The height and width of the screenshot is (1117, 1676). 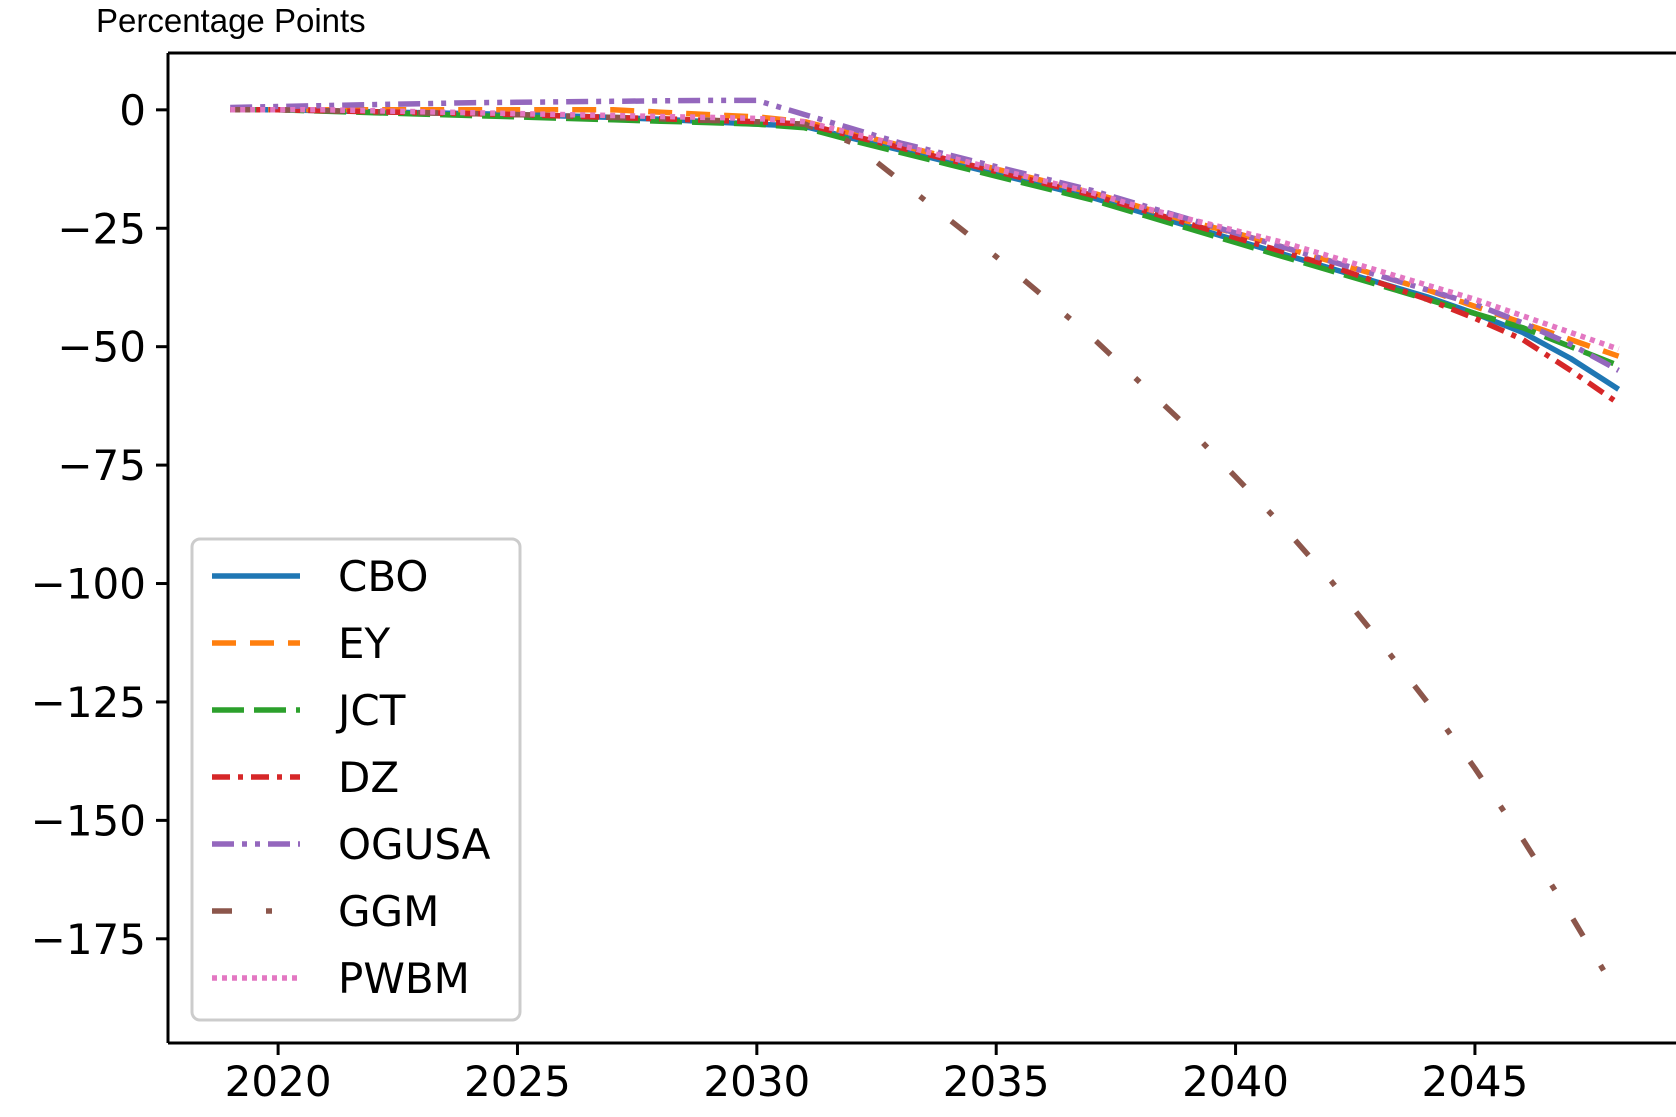 I want to click on y-tick-label-3: −75, so click(x=101, y=465).